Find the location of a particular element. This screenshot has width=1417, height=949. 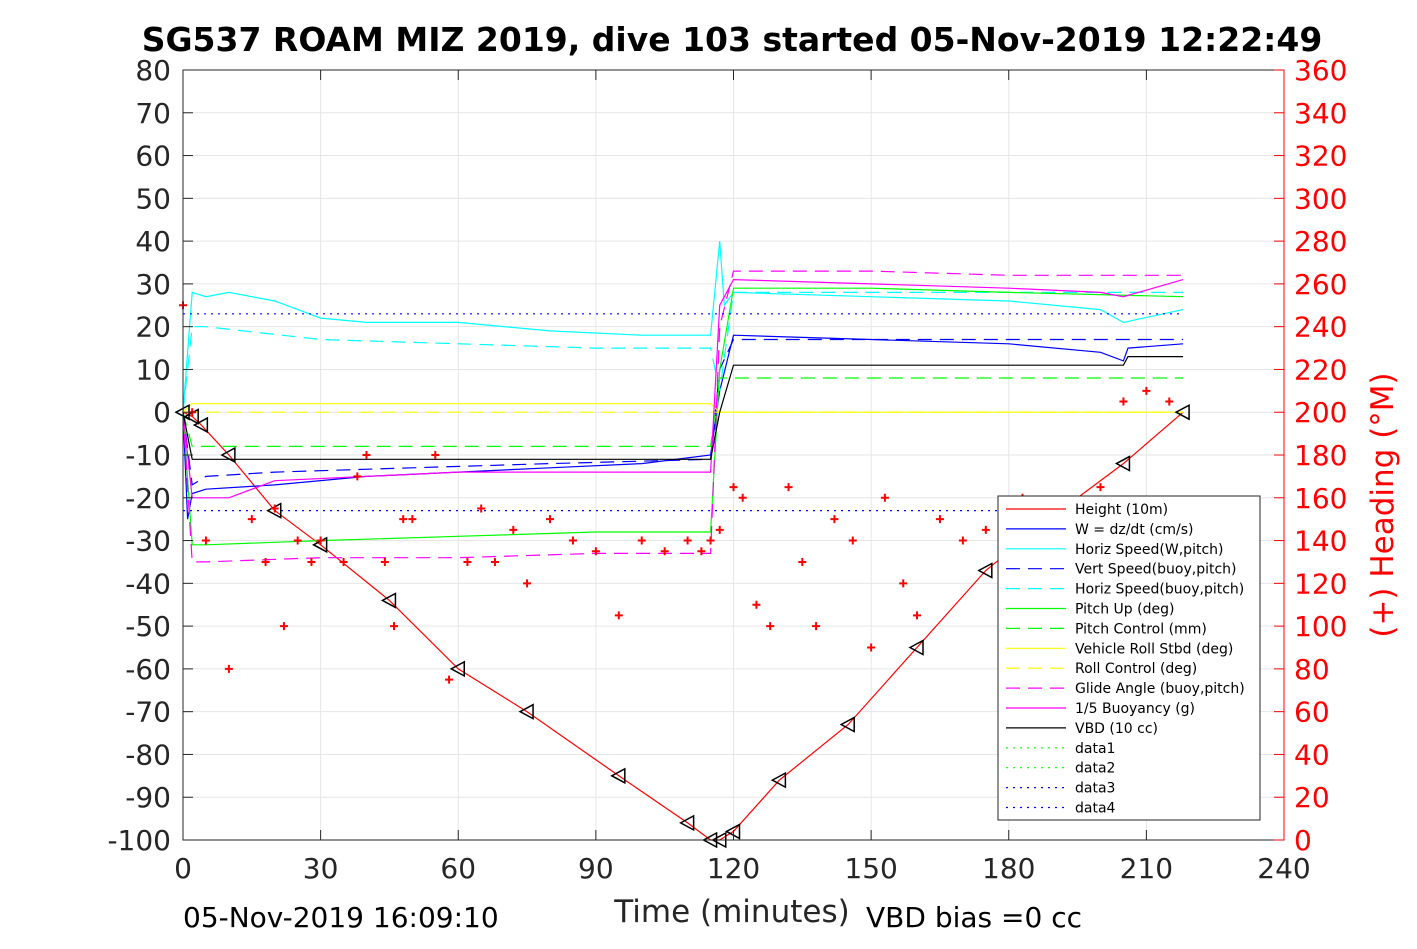

legend-label: Vehicle Roll Stbd (deg) is located at coordinates (1154, 649).